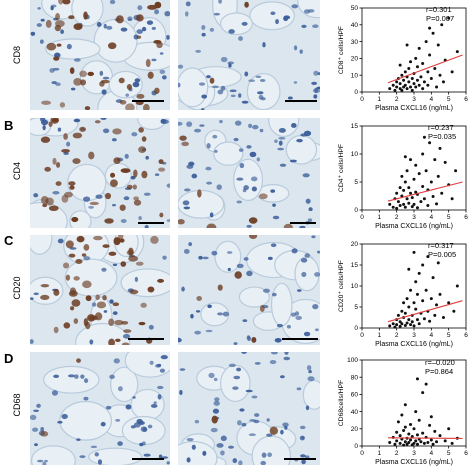 This screenshot has height=470, width=474. What do you see at coordinates (17, 288) in the screenshot?
I see `row-label-cd20: CD20` at bounding box center [17, 288].